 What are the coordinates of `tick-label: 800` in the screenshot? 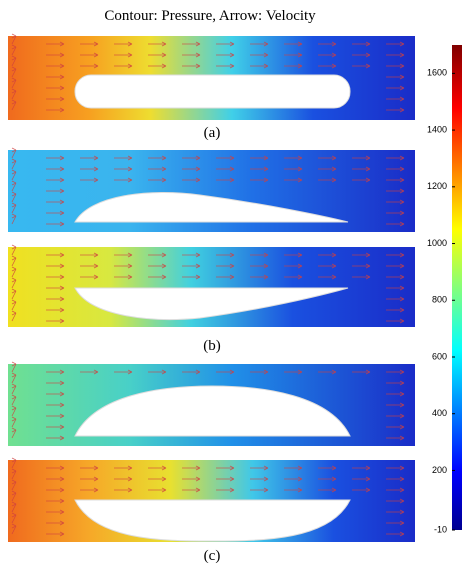 It's located at (439, 300).